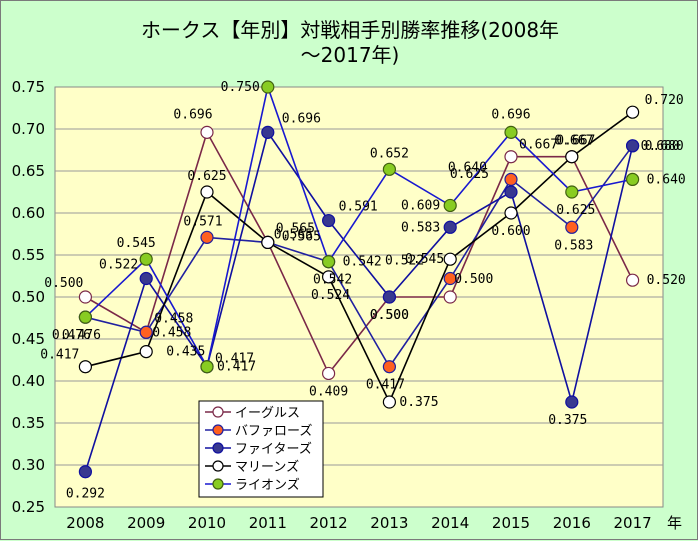 The height and width of the screenshot is (541, 698). I want to click on x-axis-unit: 年, so click(674, 523).